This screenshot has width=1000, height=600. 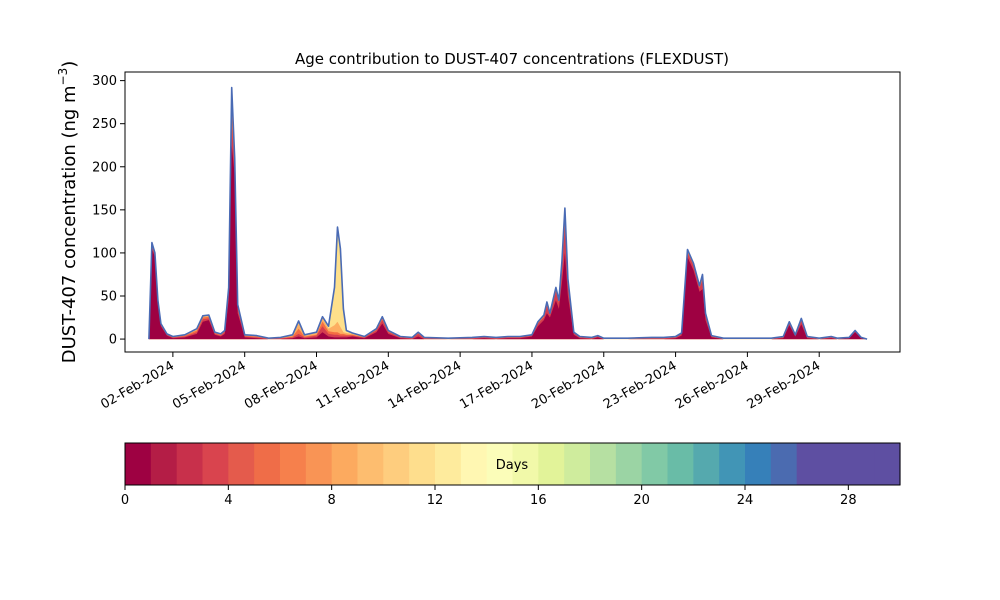 What do you see at coordinates (848, 500) in the screenshot?
I see `colorbar-tick-label: 28` at bounding box center [848, 500].